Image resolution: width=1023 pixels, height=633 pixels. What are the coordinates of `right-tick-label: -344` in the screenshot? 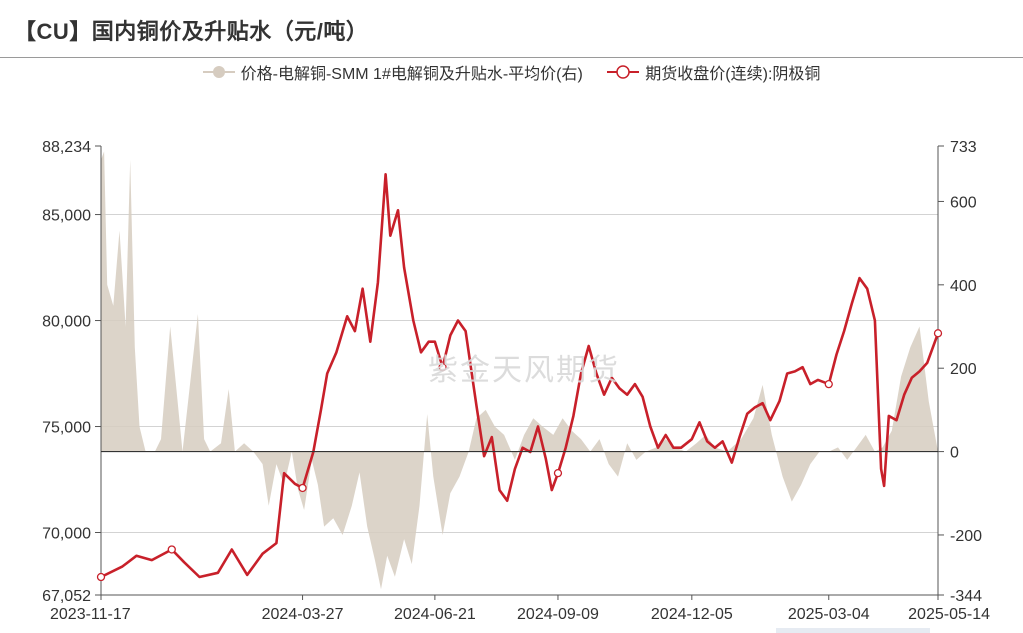 It's located at (966, 596).